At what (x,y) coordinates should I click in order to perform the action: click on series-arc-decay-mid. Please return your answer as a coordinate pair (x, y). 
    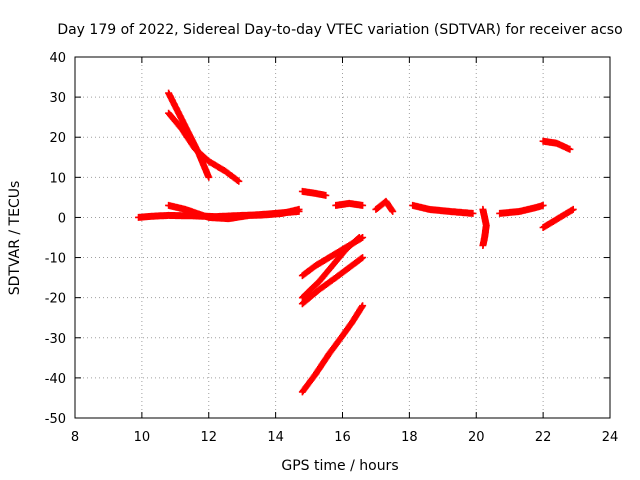
    Looking at the image, I should click on (204, 147).